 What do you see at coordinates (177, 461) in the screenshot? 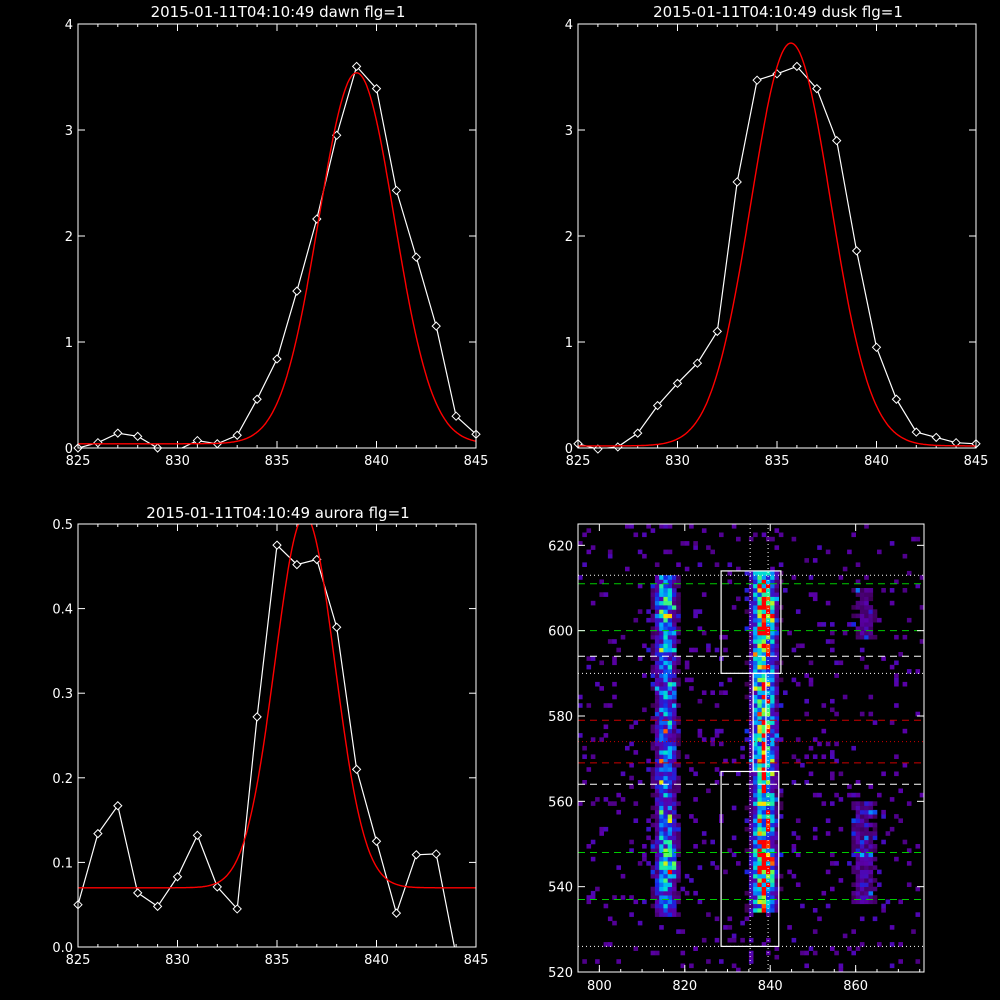
I see `x-tick-label: 830` at bounding box center [177, 461].